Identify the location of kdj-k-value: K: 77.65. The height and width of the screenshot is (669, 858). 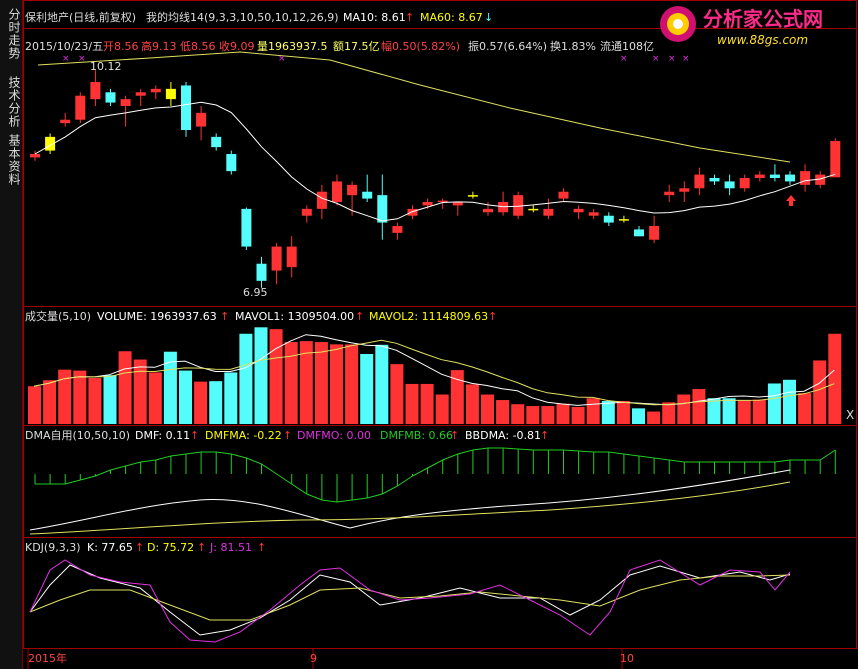
(110, 547).